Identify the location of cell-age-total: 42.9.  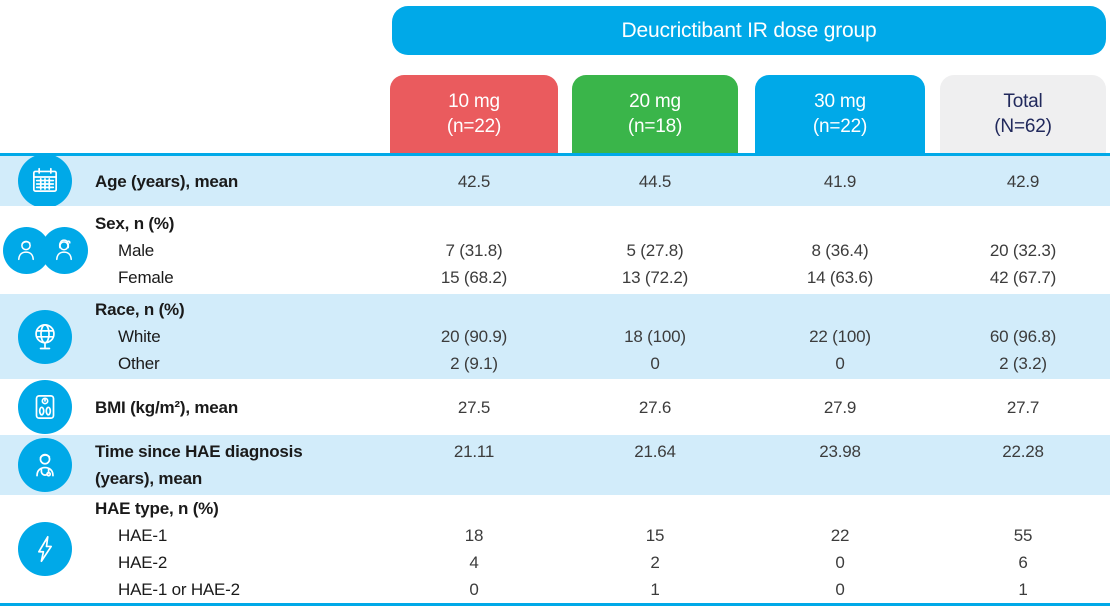
(1023, 181).